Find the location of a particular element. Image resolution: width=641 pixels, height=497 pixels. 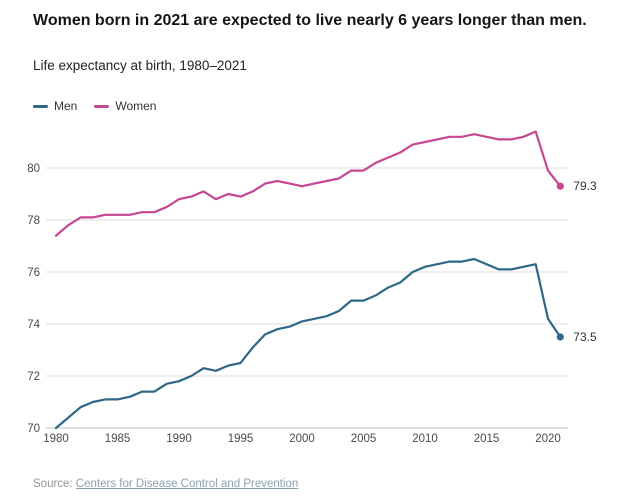

chart-subtitle: Life expectancy at birth, 1980–2021 is located at coordinates (140, 65).